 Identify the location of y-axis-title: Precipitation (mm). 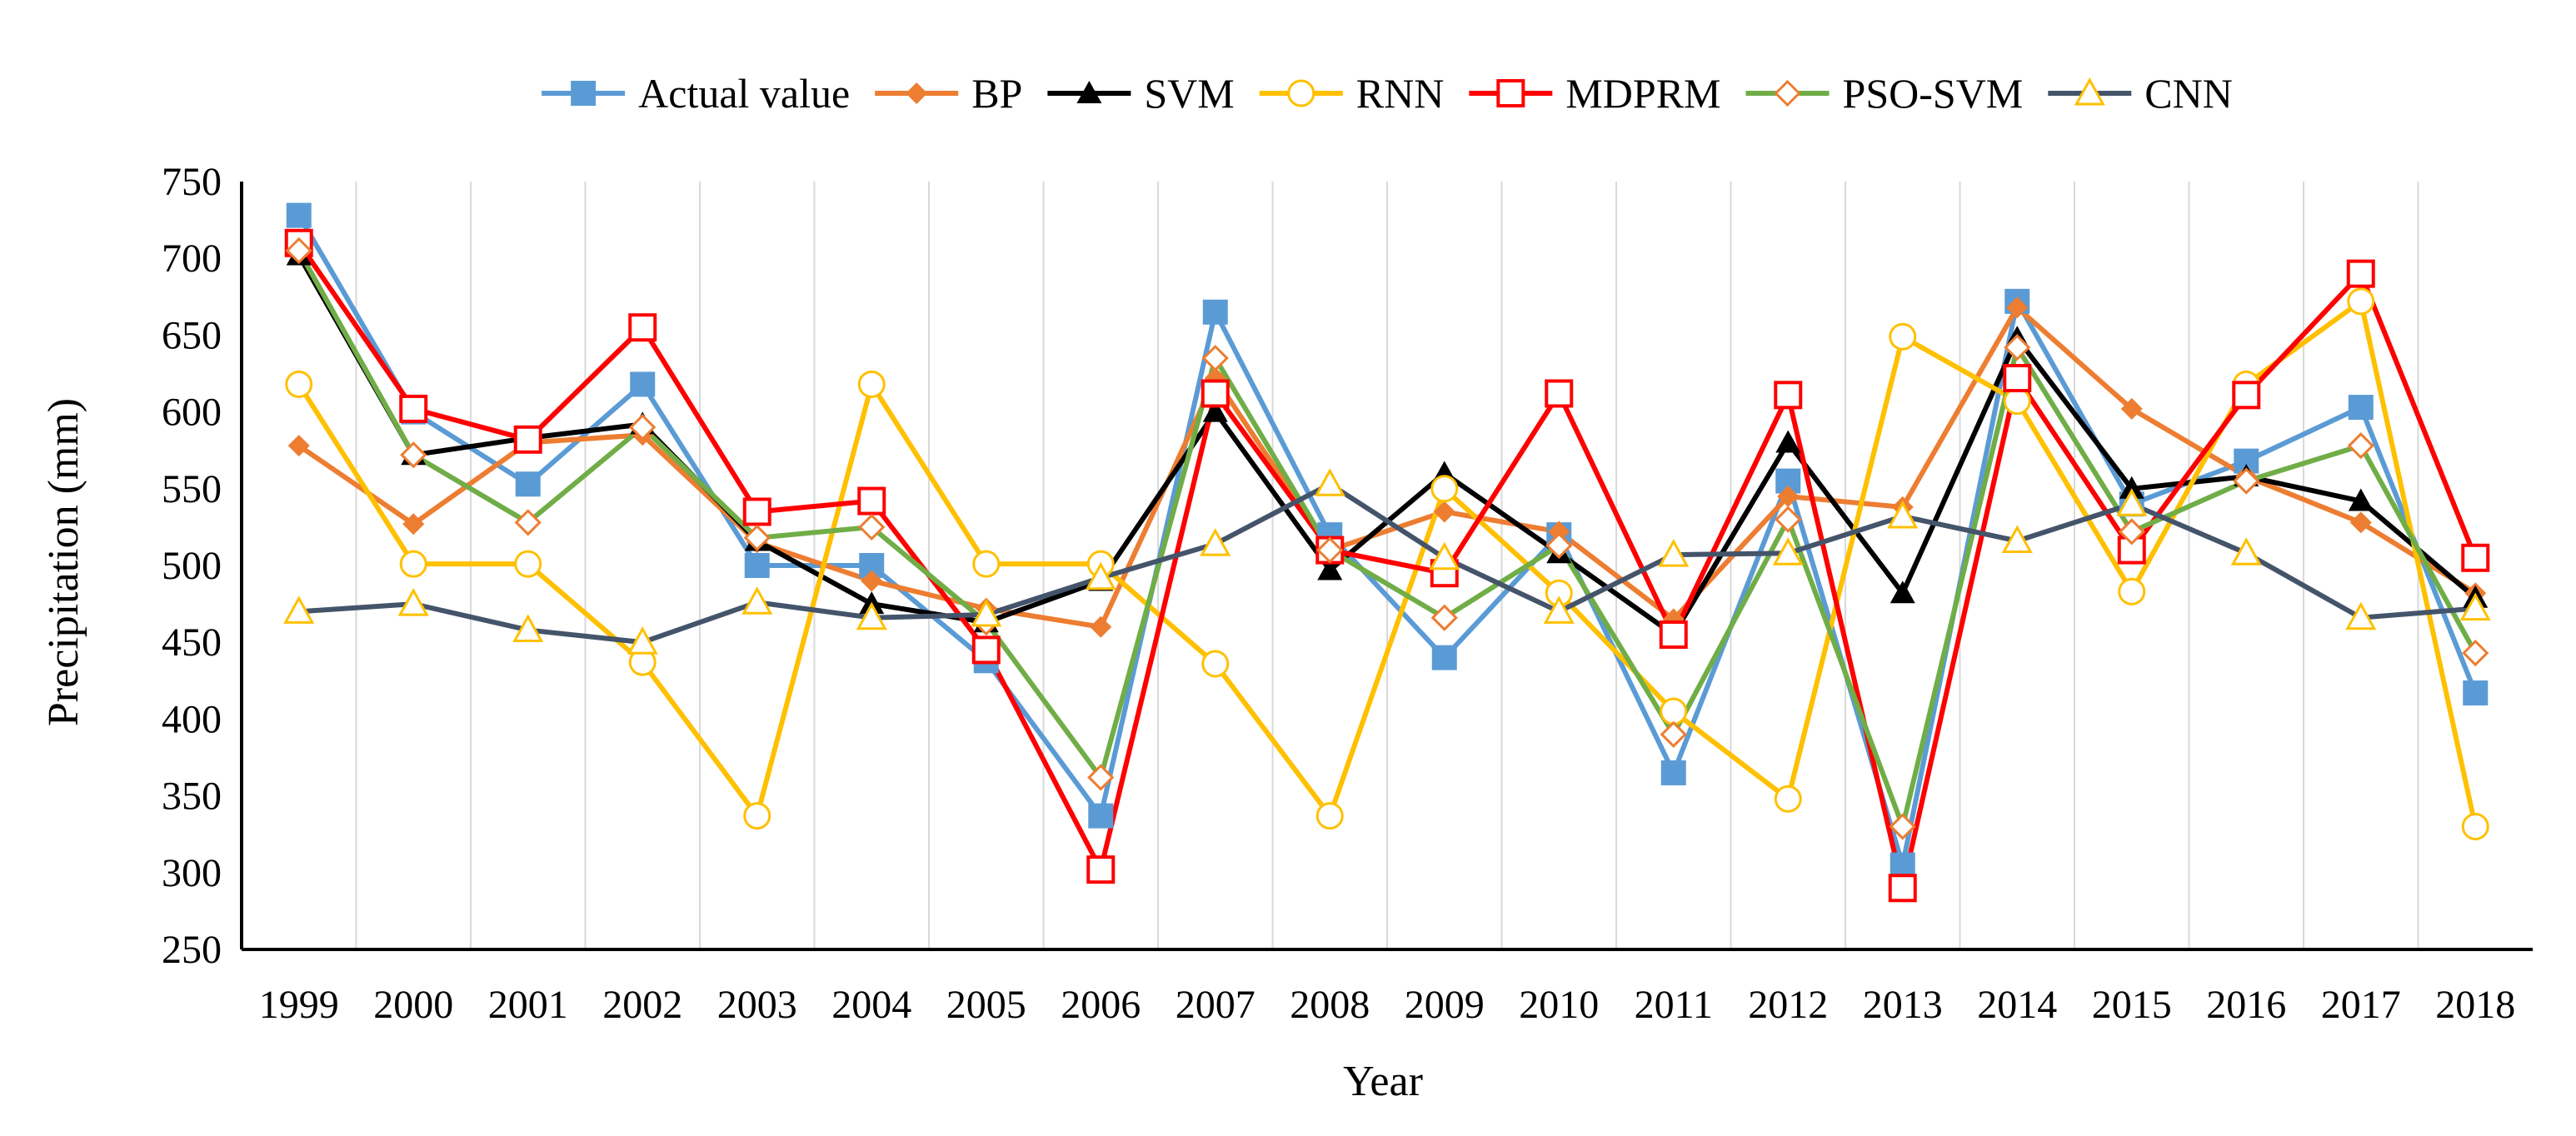
(63, 562).